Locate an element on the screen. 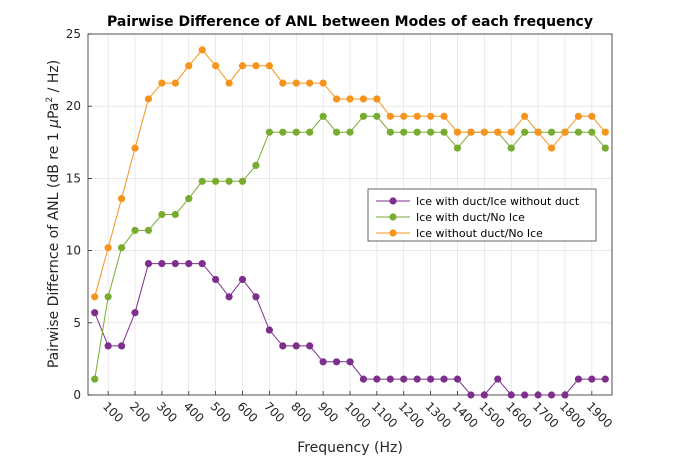  y-axis-label-exponent: 2 is located at coordinates (50, 100).